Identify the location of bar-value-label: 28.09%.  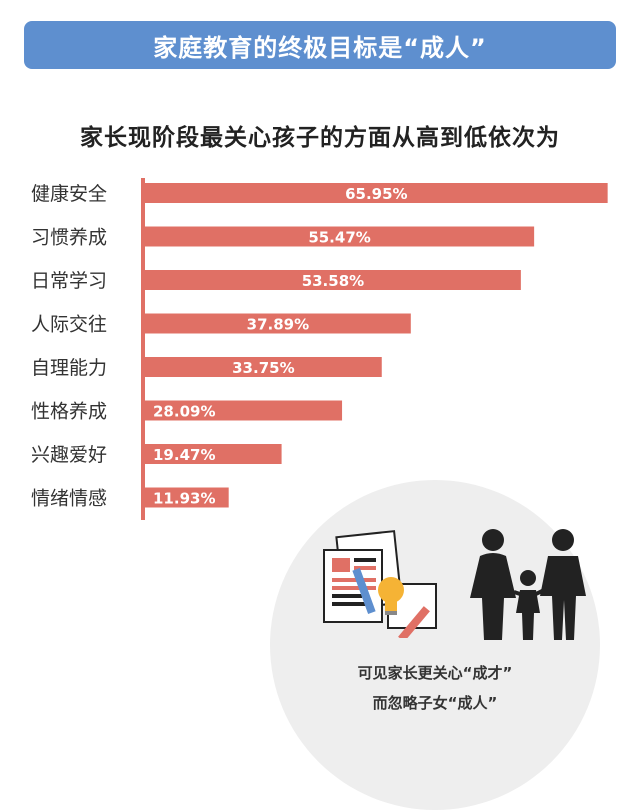
(184, 412).